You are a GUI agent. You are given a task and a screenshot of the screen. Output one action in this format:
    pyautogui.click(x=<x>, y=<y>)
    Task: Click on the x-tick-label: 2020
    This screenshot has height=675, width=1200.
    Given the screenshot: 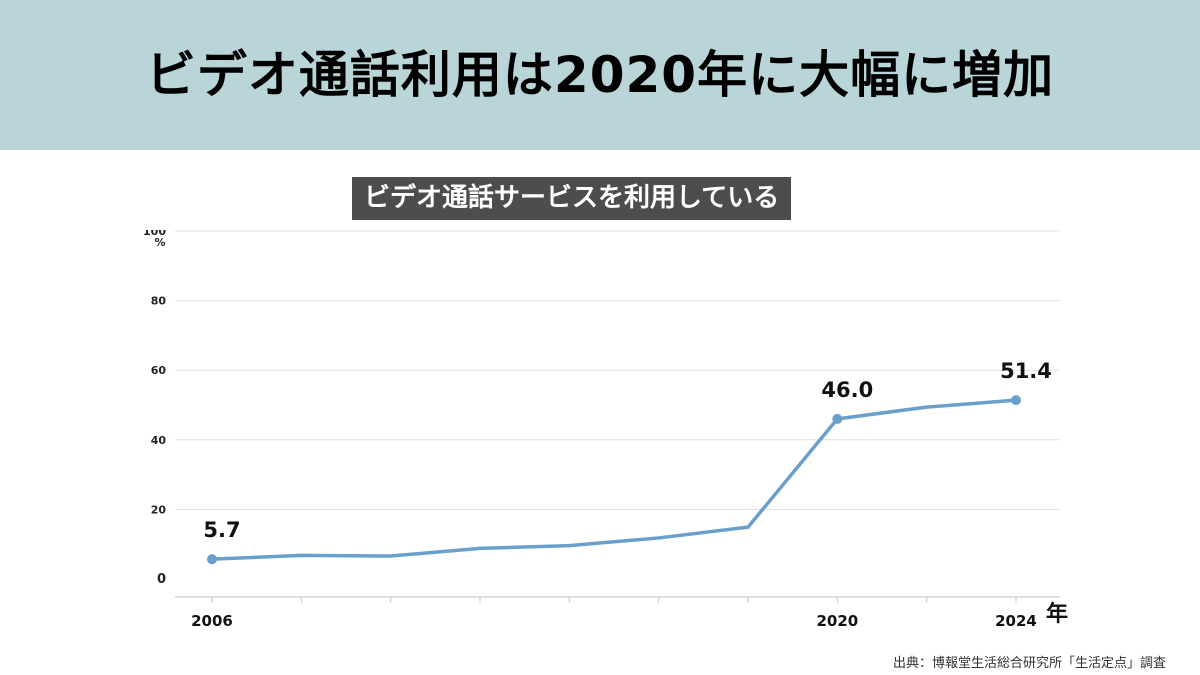 What is the action you would take?
    pyautogui.click(x=837, y=621)
    